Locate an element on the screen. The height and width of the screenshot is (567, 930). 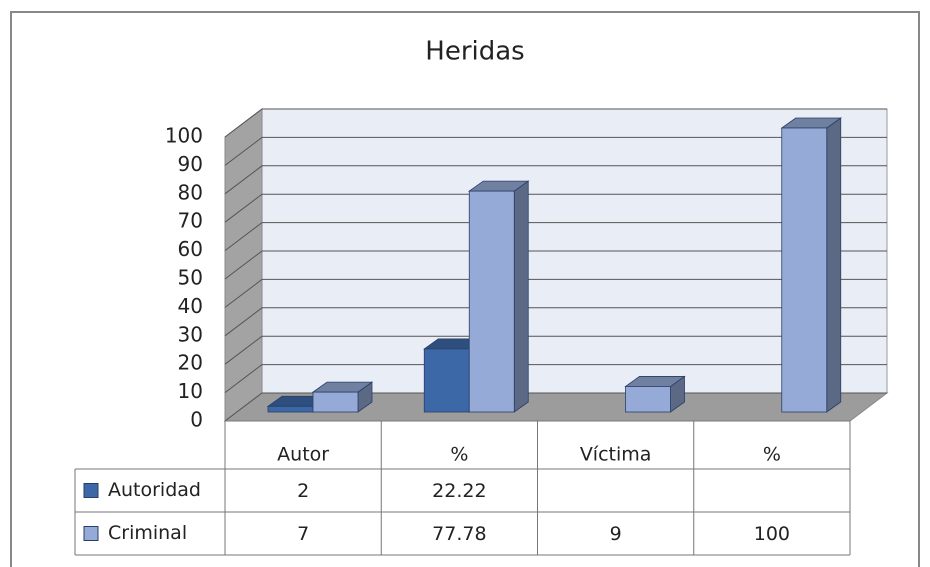
y-tick-label: 80 is located at coordinates (190, 192).